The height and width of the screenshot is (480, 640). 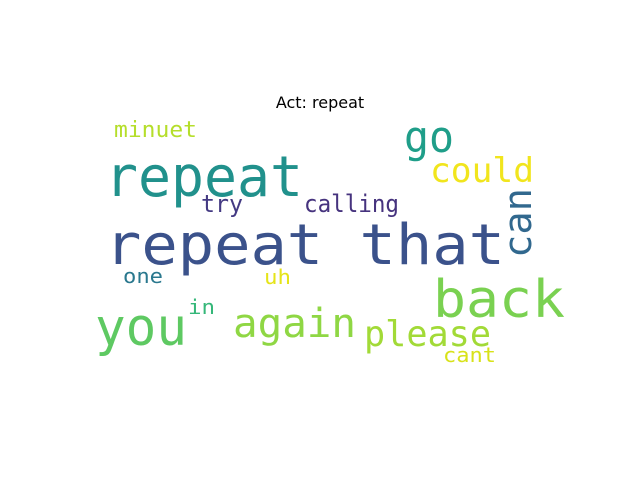 I want to click on figure-title: Act: repeat, so click(x=320, y=102).